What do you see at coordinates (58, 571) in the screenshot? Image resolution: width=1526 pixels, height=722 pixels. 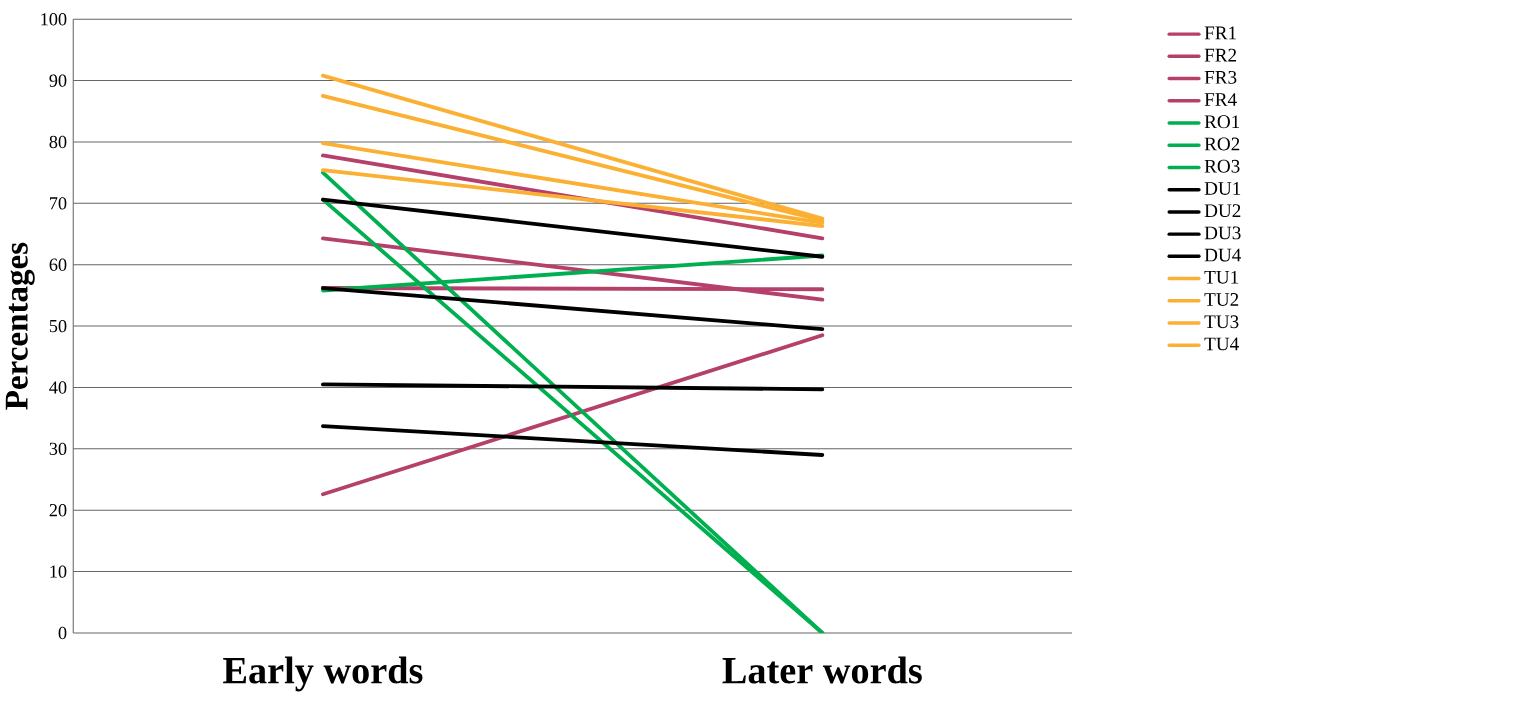 I see `y-tick-label: 10` at bounding box center [58, 571].